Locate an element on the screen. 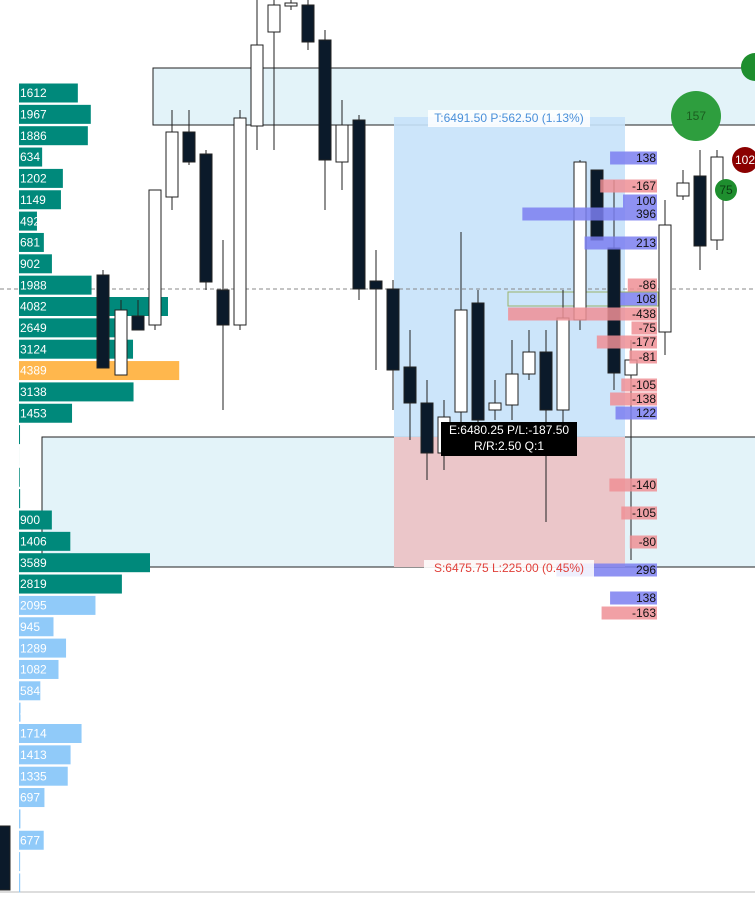 The image size is (755, 898). volume-label: 1289 is located at coordinates (33, 648).